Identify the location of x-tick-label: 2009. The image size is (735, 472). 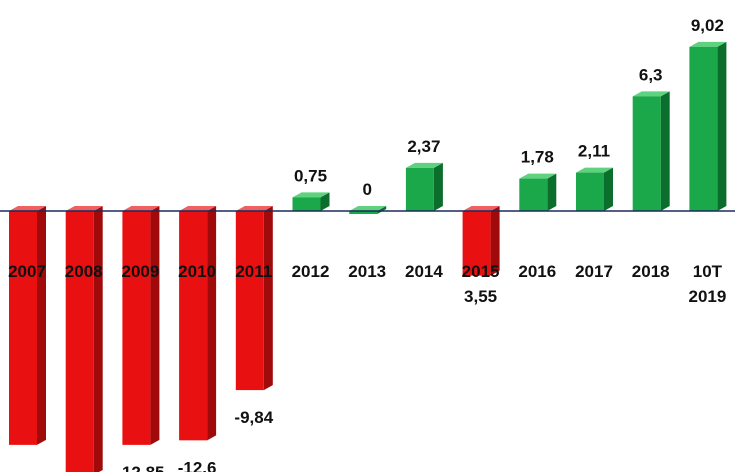
(140, 271).